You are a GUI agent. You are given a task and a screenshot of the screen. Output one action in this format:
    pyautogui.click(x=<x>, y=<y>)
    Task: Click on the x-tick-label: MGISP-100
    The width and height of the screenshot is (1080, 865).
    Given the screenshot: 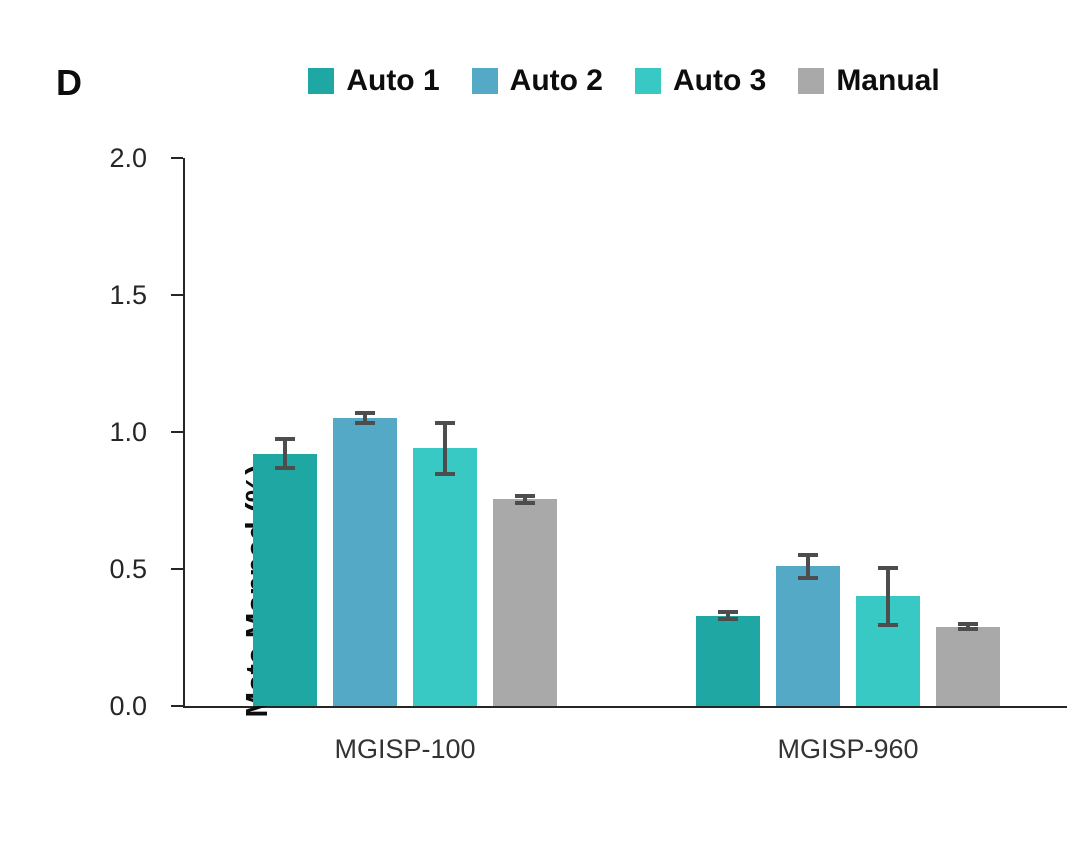 What is the action you would take?
    pyautogui.click(x=405, y=749)
    